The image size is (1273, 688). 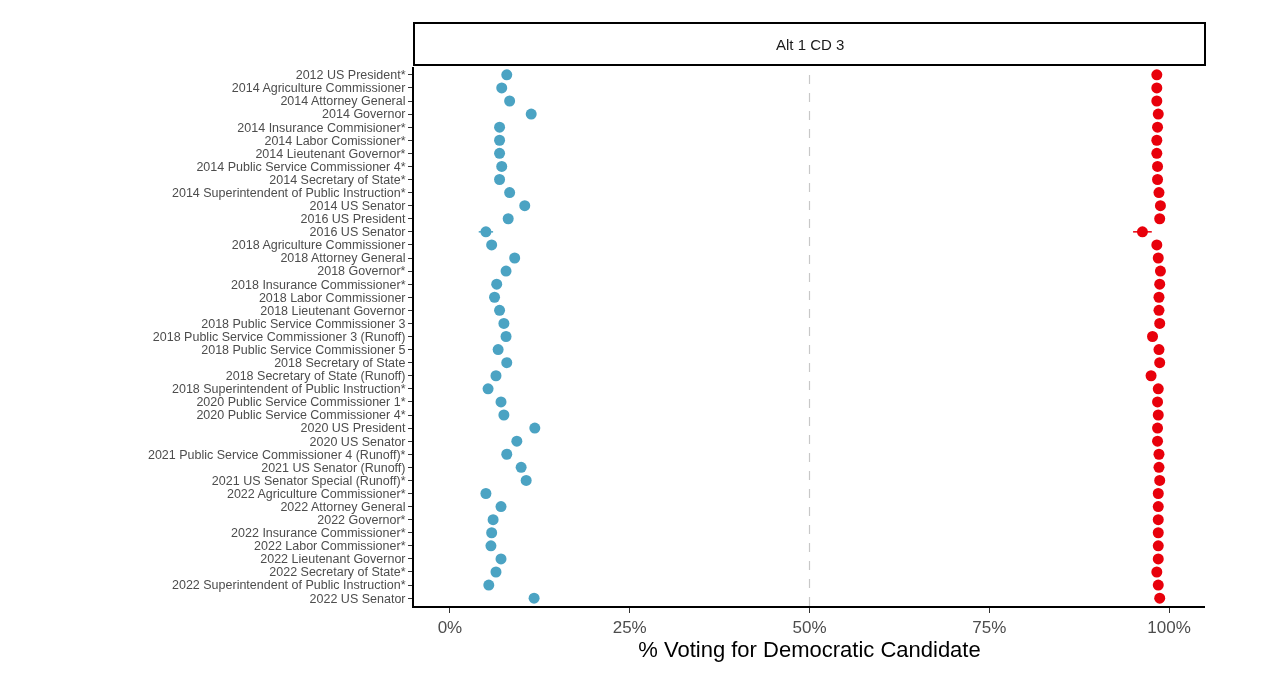 I want to click on y-tick-label: 2020 US President, so click(x=353, y=428).